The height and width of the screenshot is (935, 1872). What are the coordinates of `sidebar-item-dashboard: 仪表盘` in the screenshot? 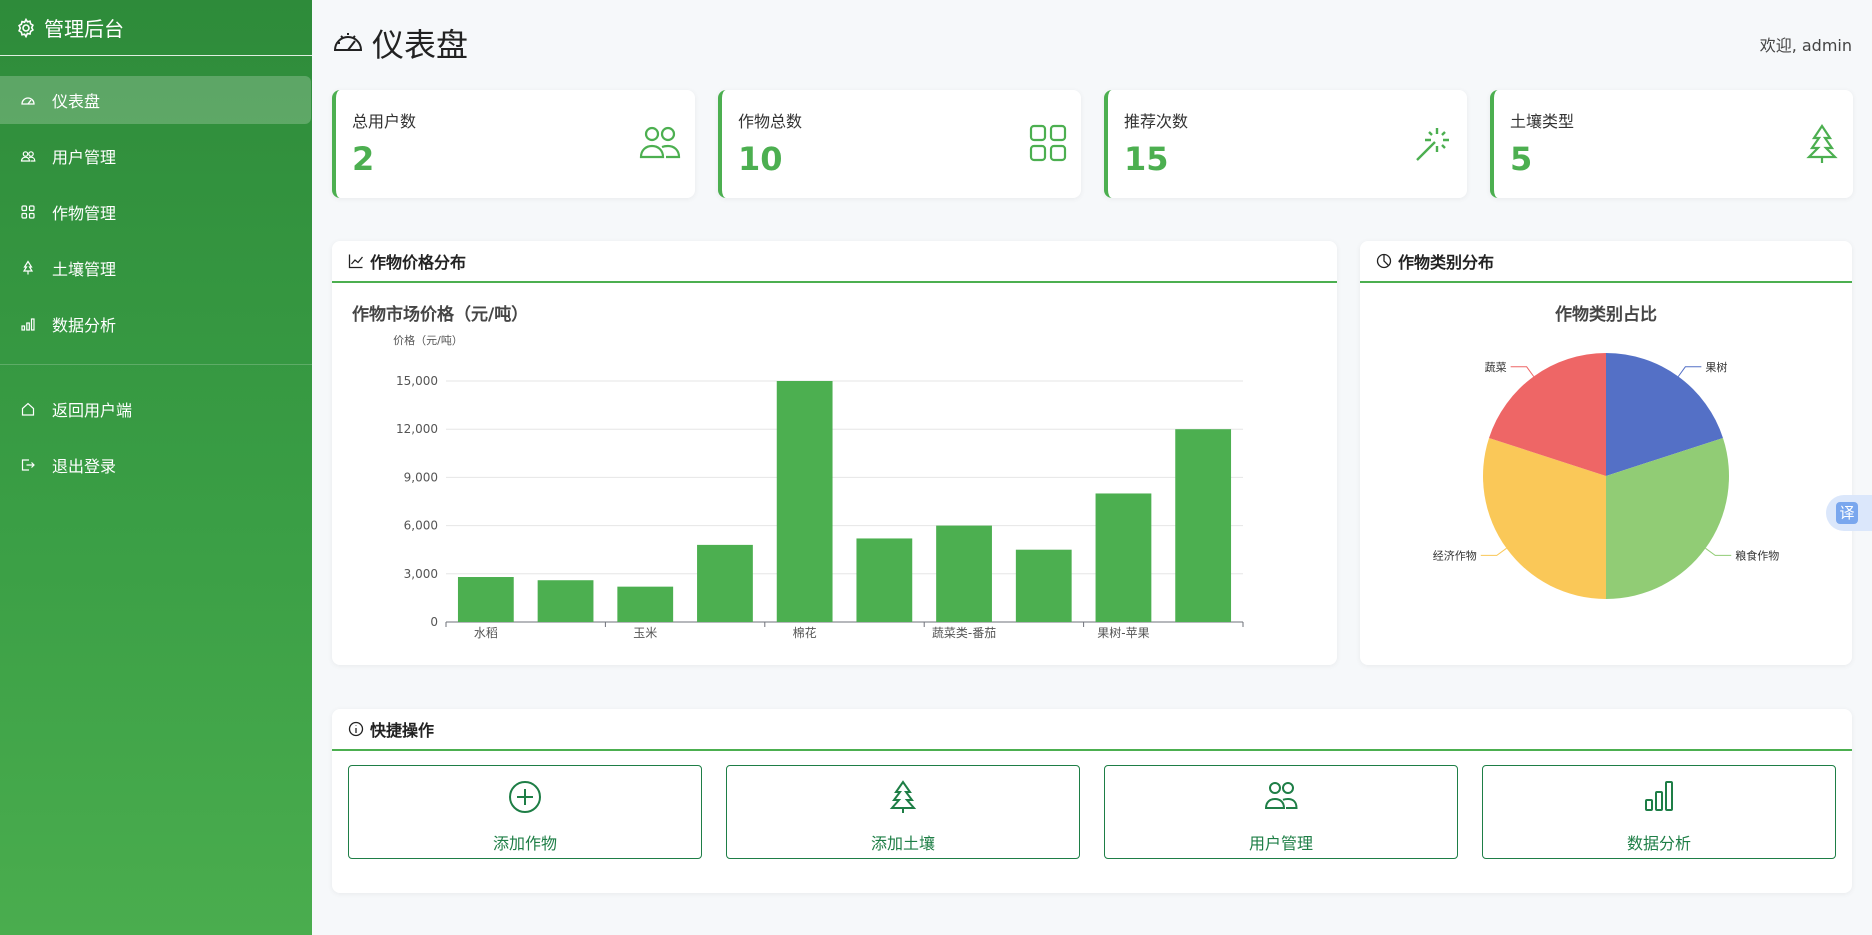 It's located at (155, 100).